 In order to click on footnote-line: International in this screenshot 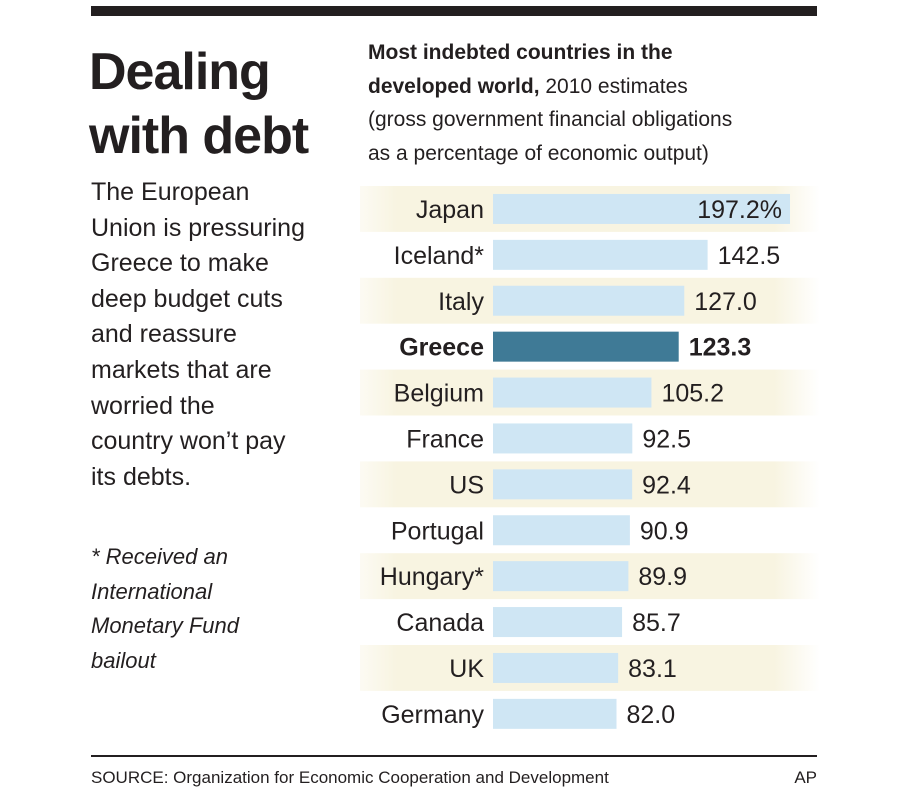, I will do `click(152, 591)`.